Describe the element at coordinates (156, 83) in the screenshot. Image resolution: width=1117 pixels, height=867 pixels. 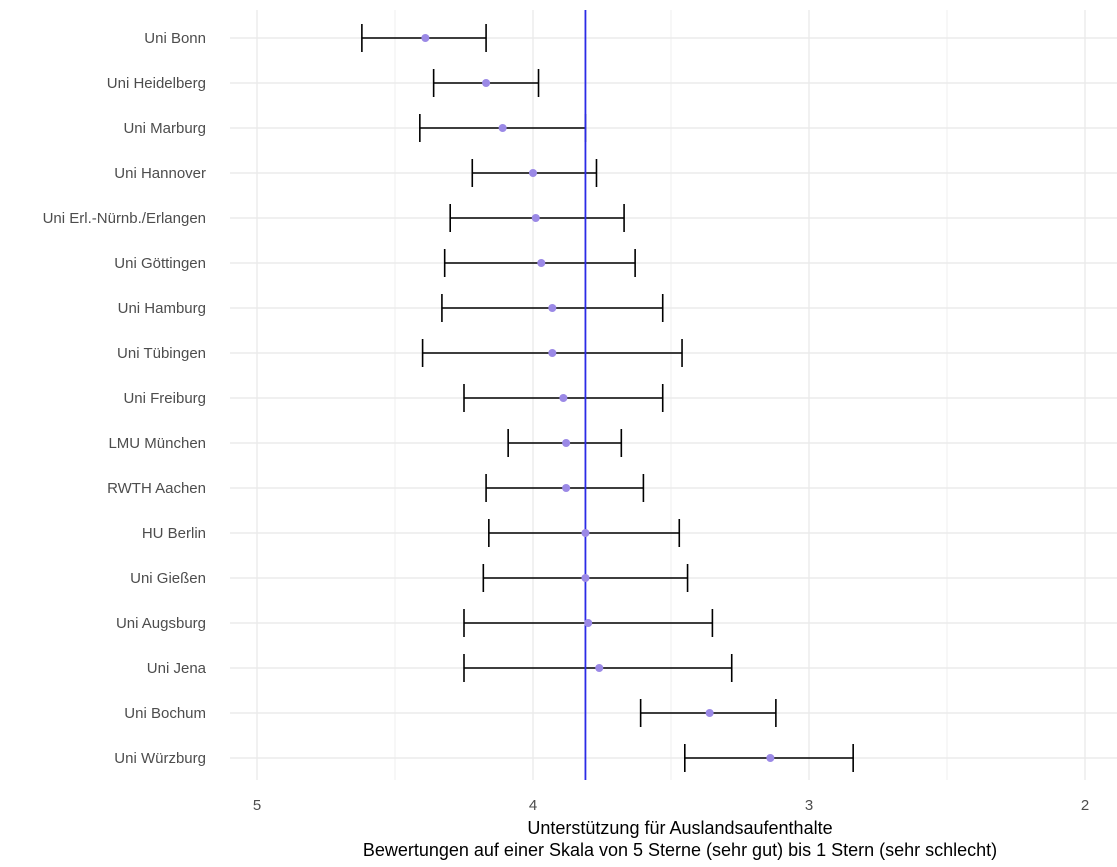
I see `y-tick-label: Uni Heidelberg` at that location.